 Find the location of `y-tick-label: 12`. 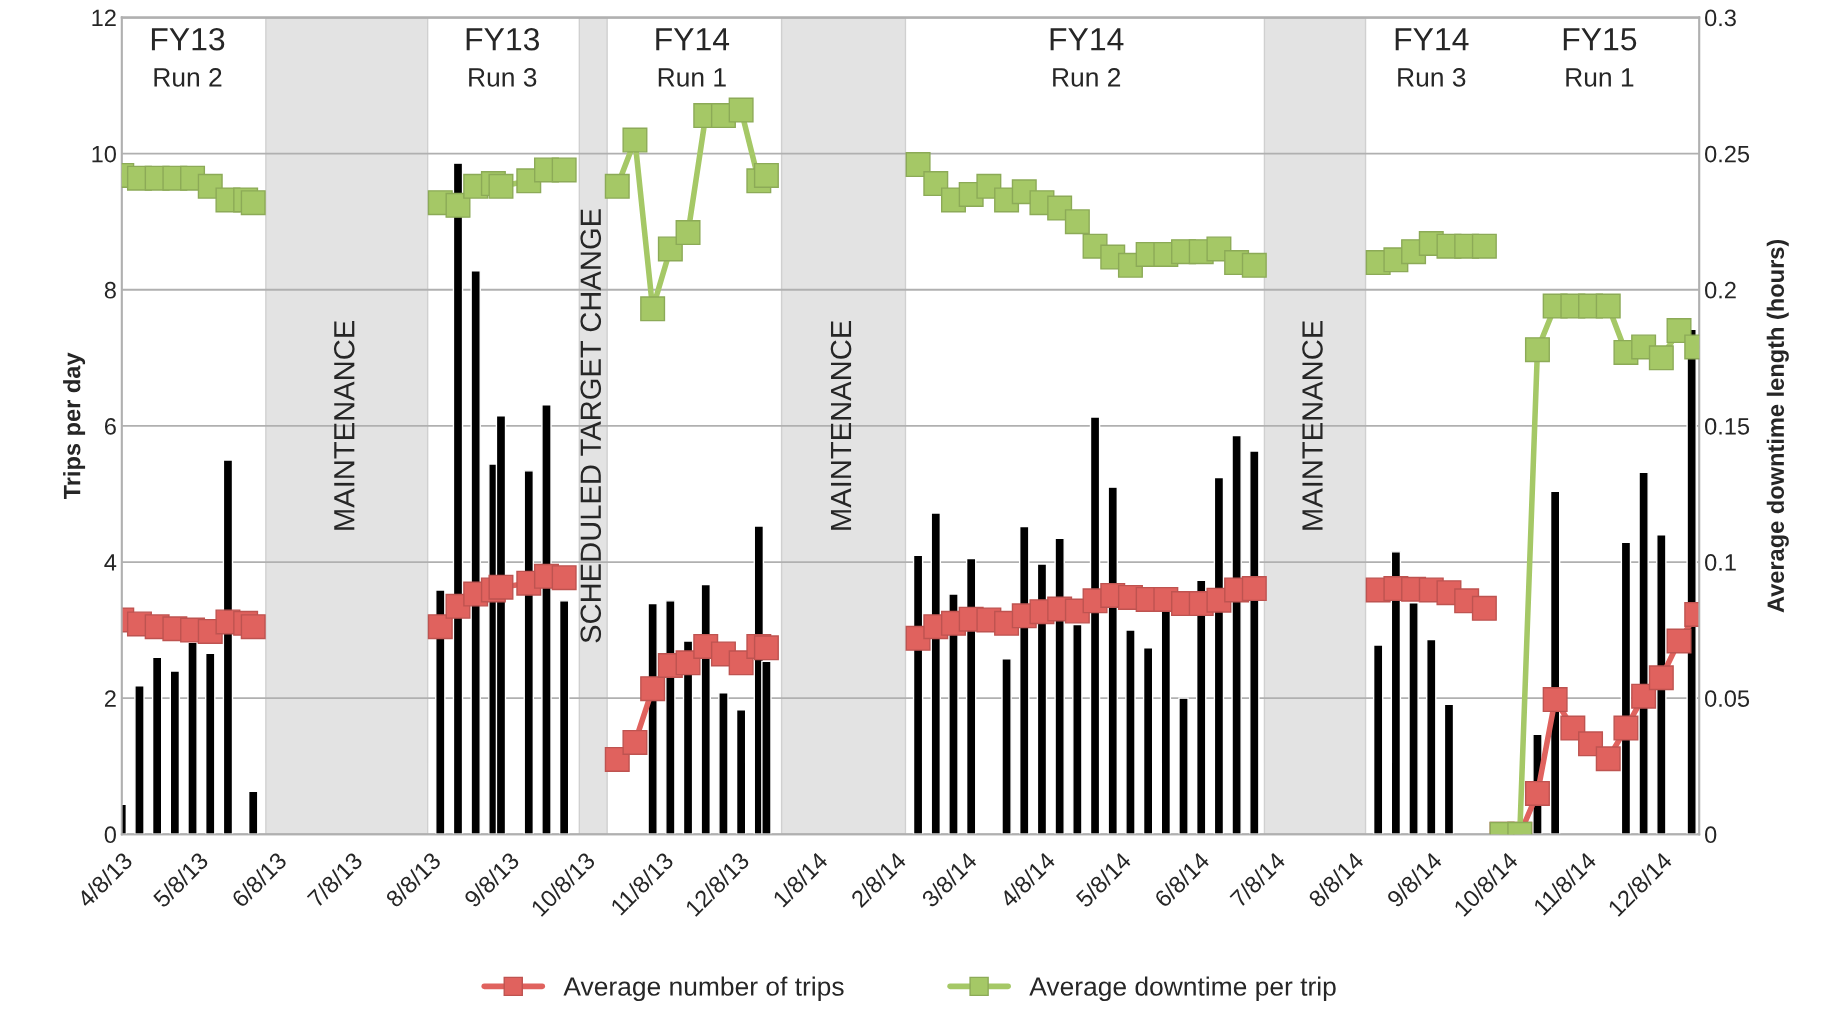

y-tick-label: 12 is located at coordinates (104, 18).